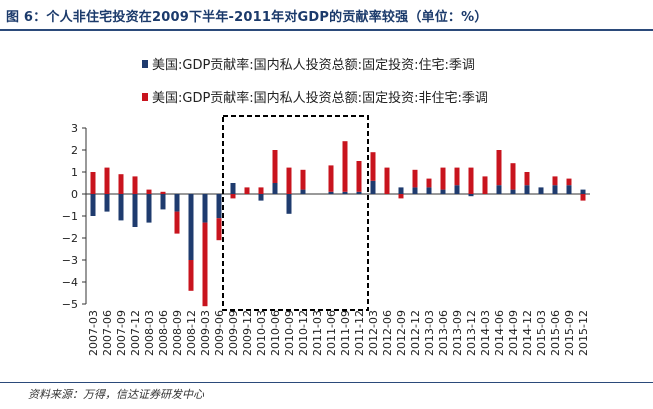 The image size is (653, 409). I want to click on legend-item-non-residential: 美国:GDP贡献率:国内私人投资总额:固定投资:非住宅:季调, so click(315, 96).